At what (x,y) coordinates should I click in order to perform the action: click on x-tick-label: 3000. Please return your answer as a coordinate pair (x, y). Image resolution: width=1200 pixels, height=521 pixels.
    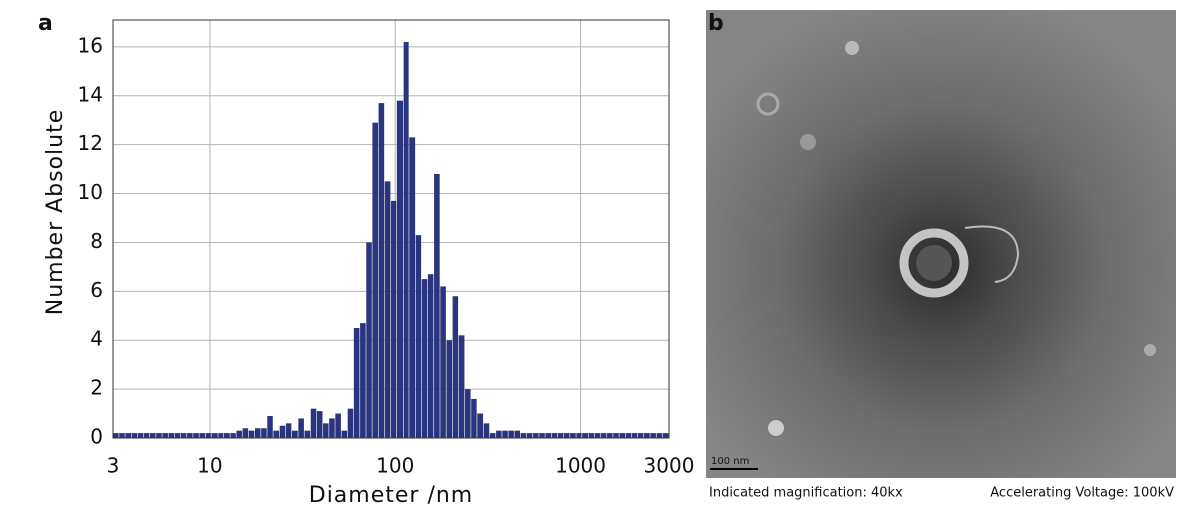
    Looking at the image, I should click on (669, 466).